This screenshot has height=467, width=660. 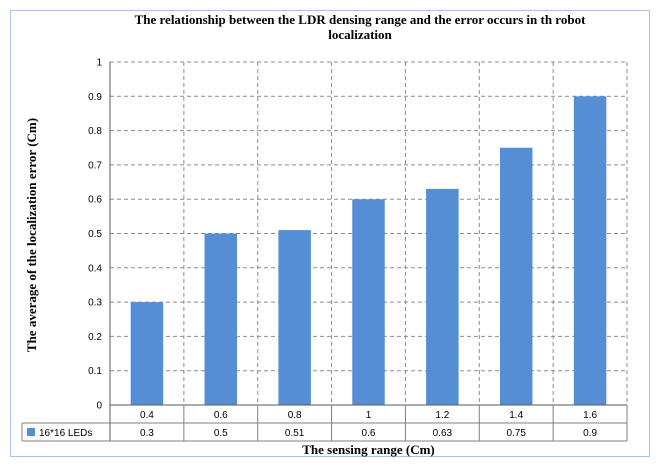 What do you see at coordinates (360, 34) in the screenshot?
I see `chart-title-line-2: localization` at bounding box center [360, 34].